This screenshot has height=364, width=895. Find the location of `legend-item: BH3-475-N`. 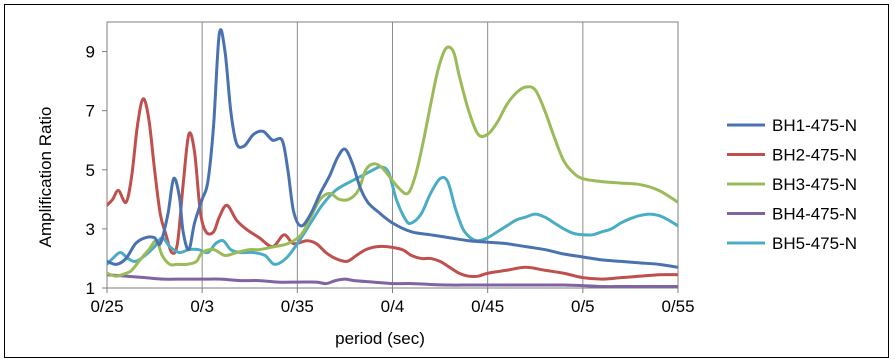

legend-item: BH3-475-N is located at coordinates (792, 184).